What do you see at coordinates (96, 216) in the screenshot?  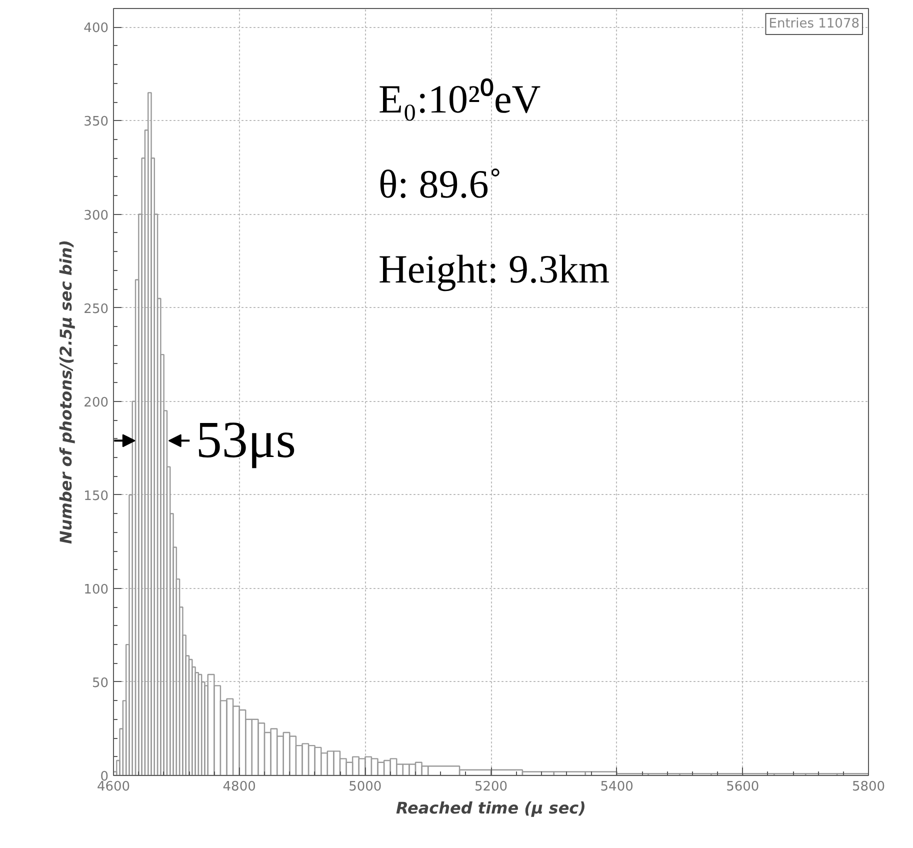 I see `y-tick-label: 300` at bounding box center [96, 216].